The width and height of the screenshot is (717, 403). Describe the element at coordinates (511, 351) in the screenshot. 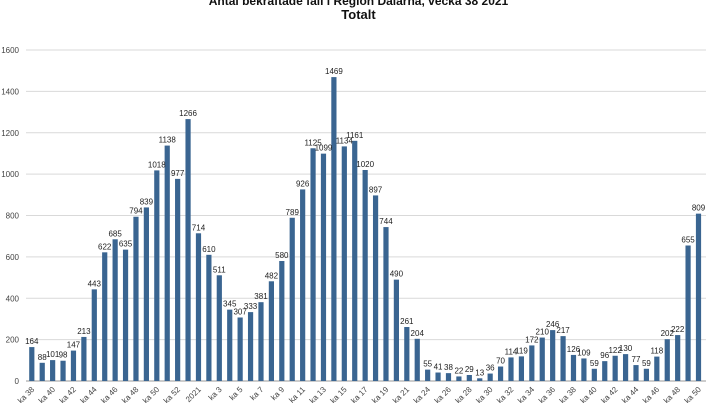

I see `data-label: 114` at that location.